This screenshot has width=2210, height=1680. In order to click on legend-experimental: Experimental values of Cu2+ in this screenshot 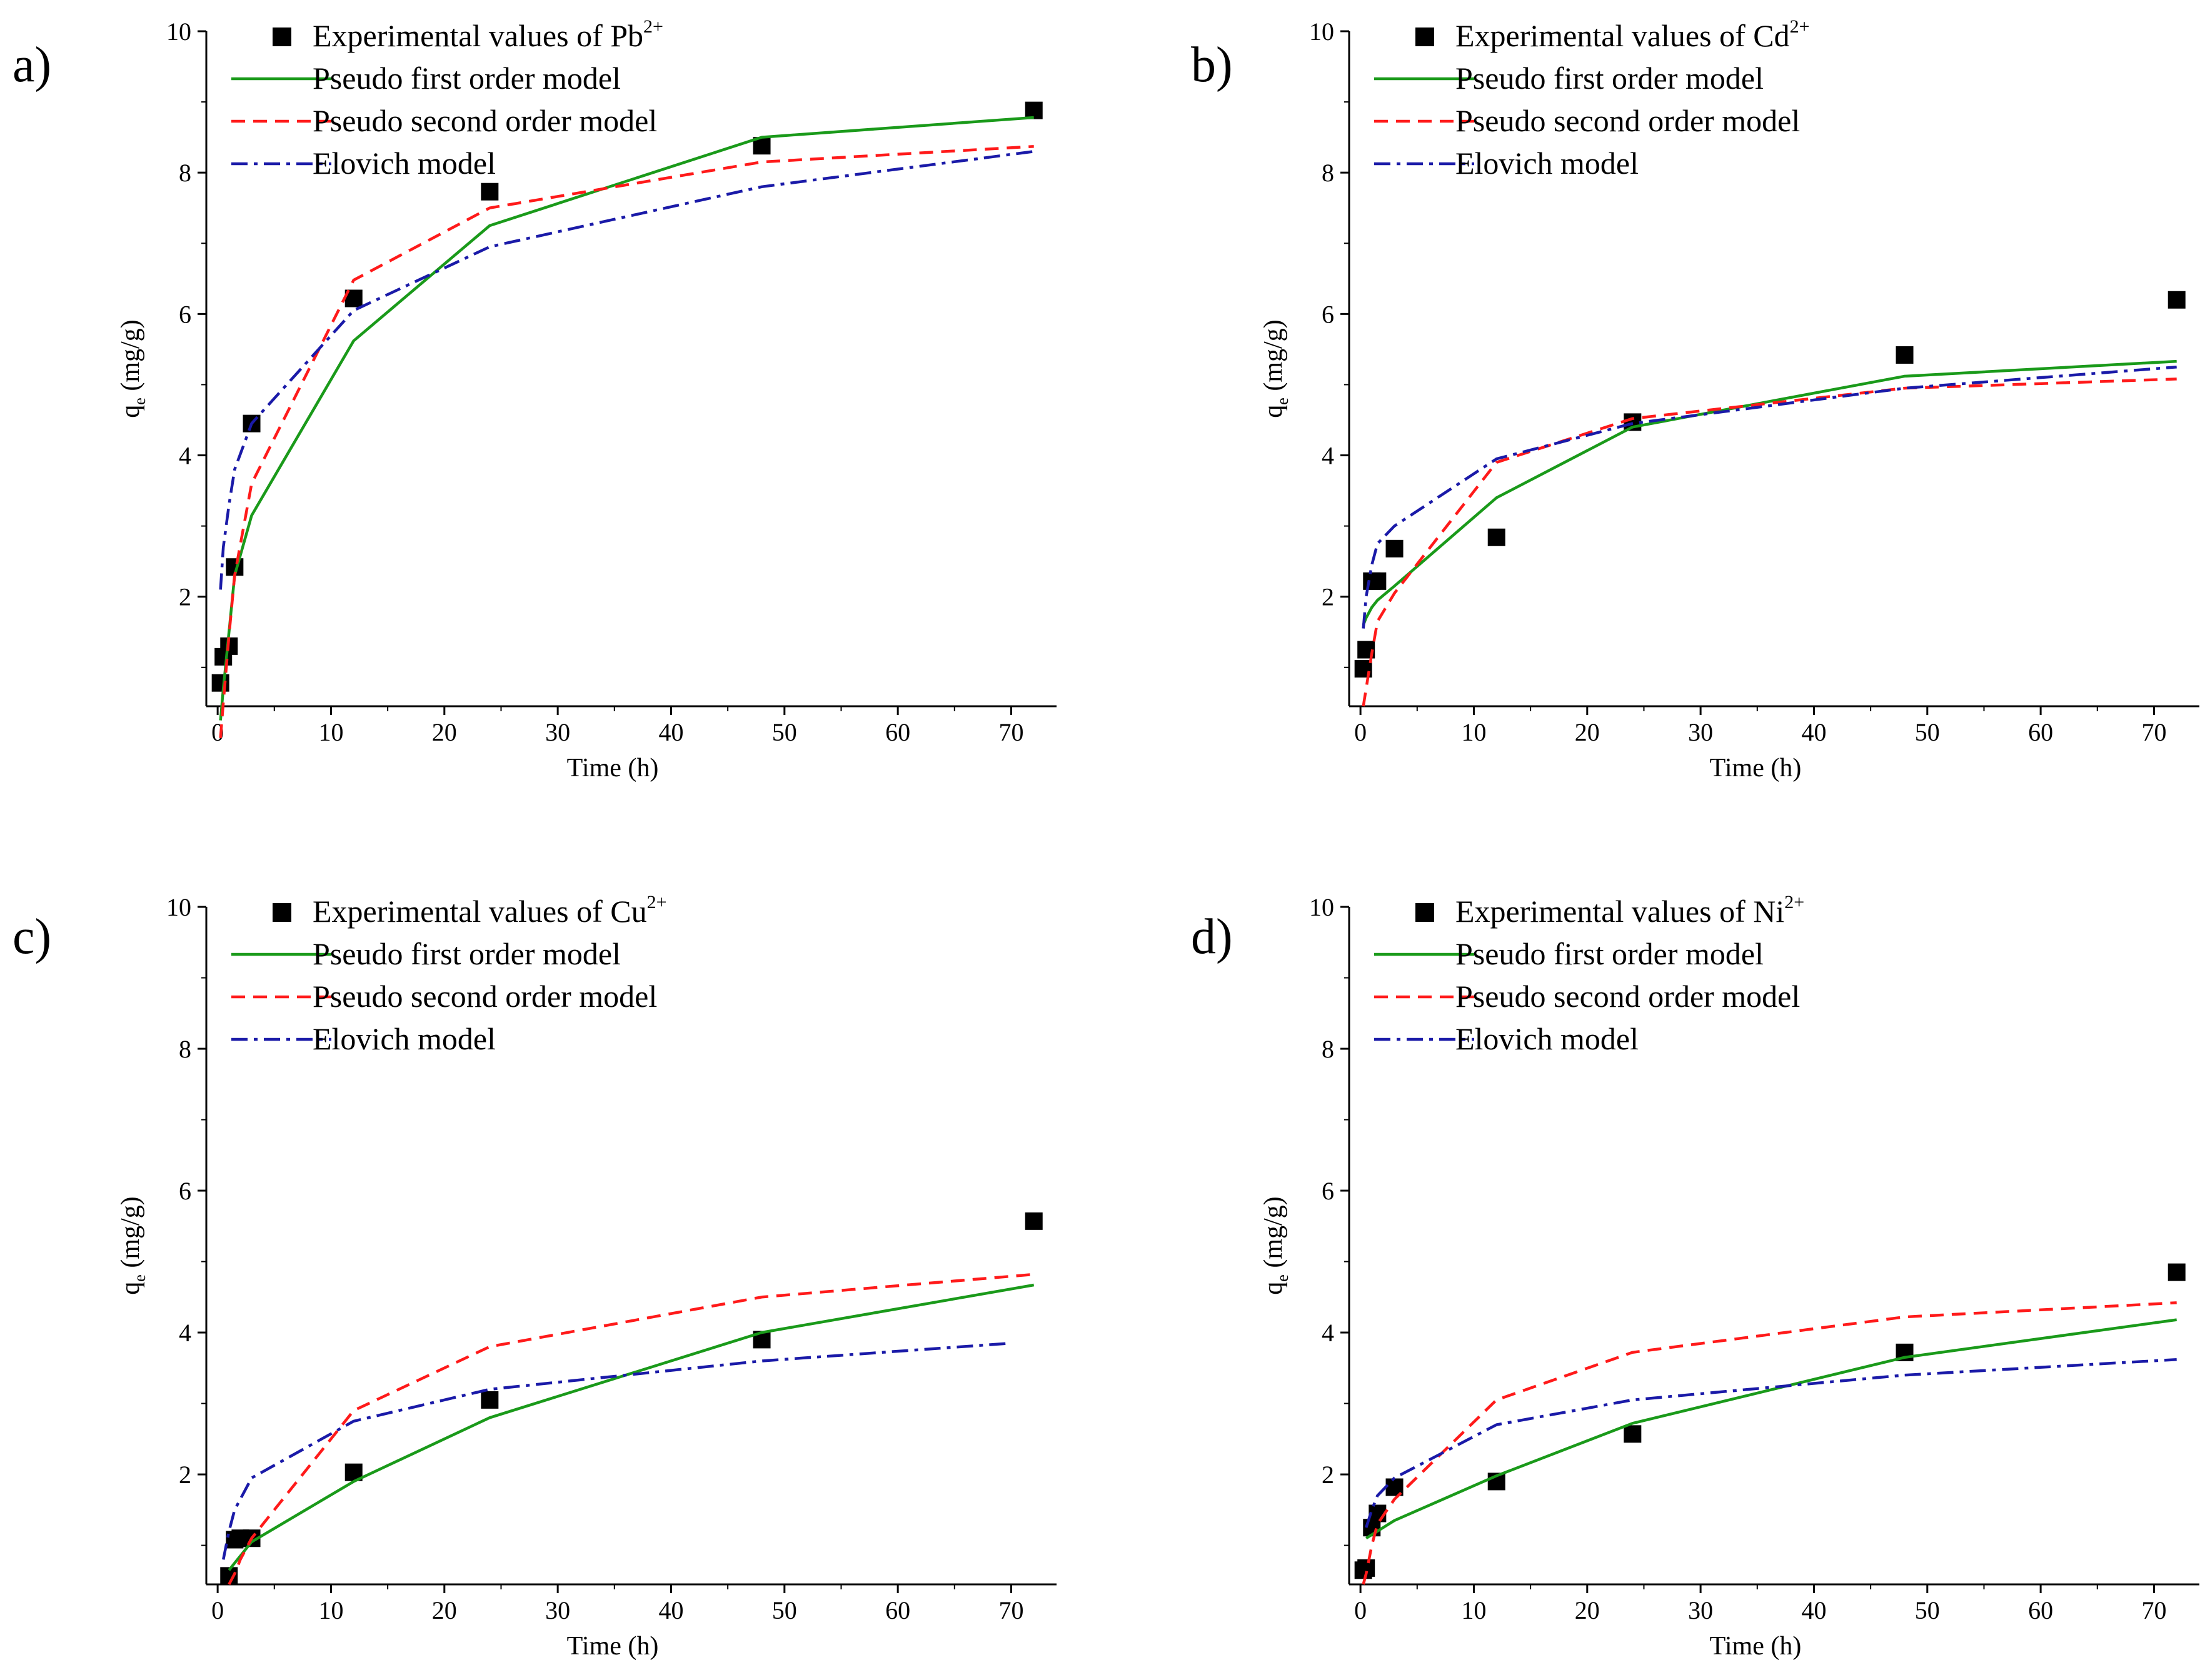, I will do `click(490, 911)`.